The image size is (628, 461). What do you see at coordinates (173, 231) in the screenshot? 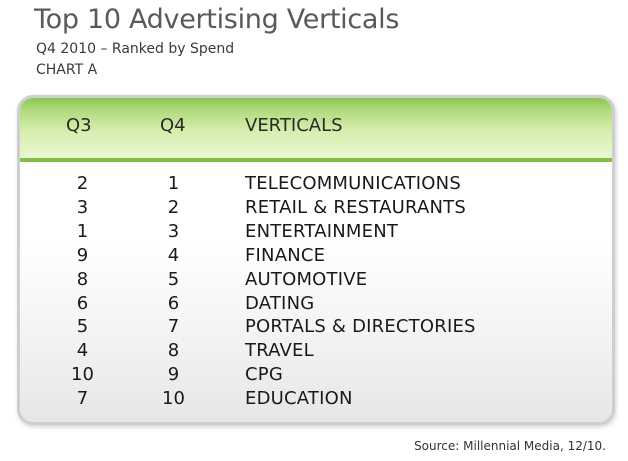
I see `q4-rank: 3` at bounding box center [173, 231].